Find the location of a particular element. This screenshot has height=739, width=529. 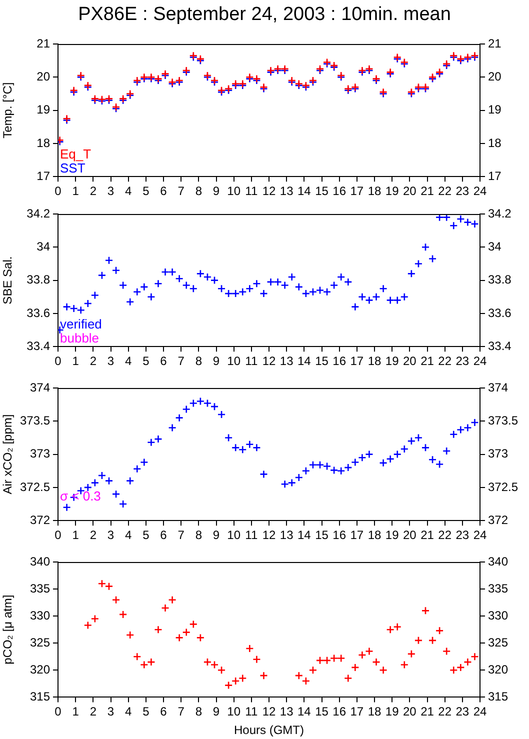

x-tick-label: 1 is located at coordinates (76, 535).